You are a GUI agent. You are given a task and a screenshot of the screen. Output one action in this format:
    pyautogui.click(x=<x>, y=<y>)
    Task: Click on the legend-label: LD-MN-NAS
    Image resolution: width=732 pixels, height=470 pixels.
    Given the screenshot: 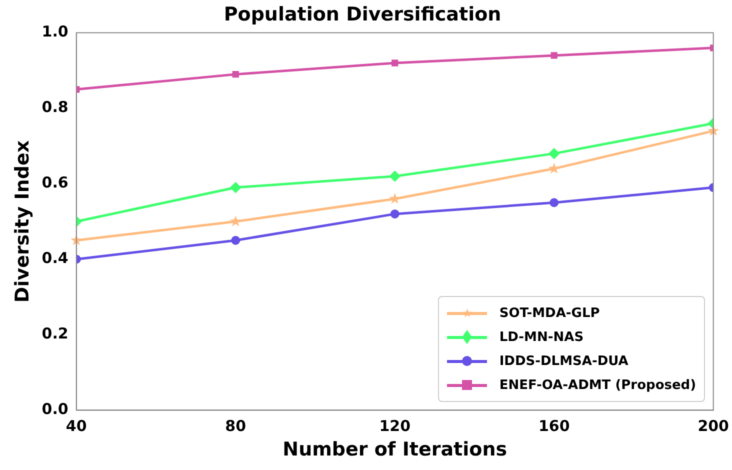 What is the action you would take?
    pyautogui.click(x=541, y=337)
    